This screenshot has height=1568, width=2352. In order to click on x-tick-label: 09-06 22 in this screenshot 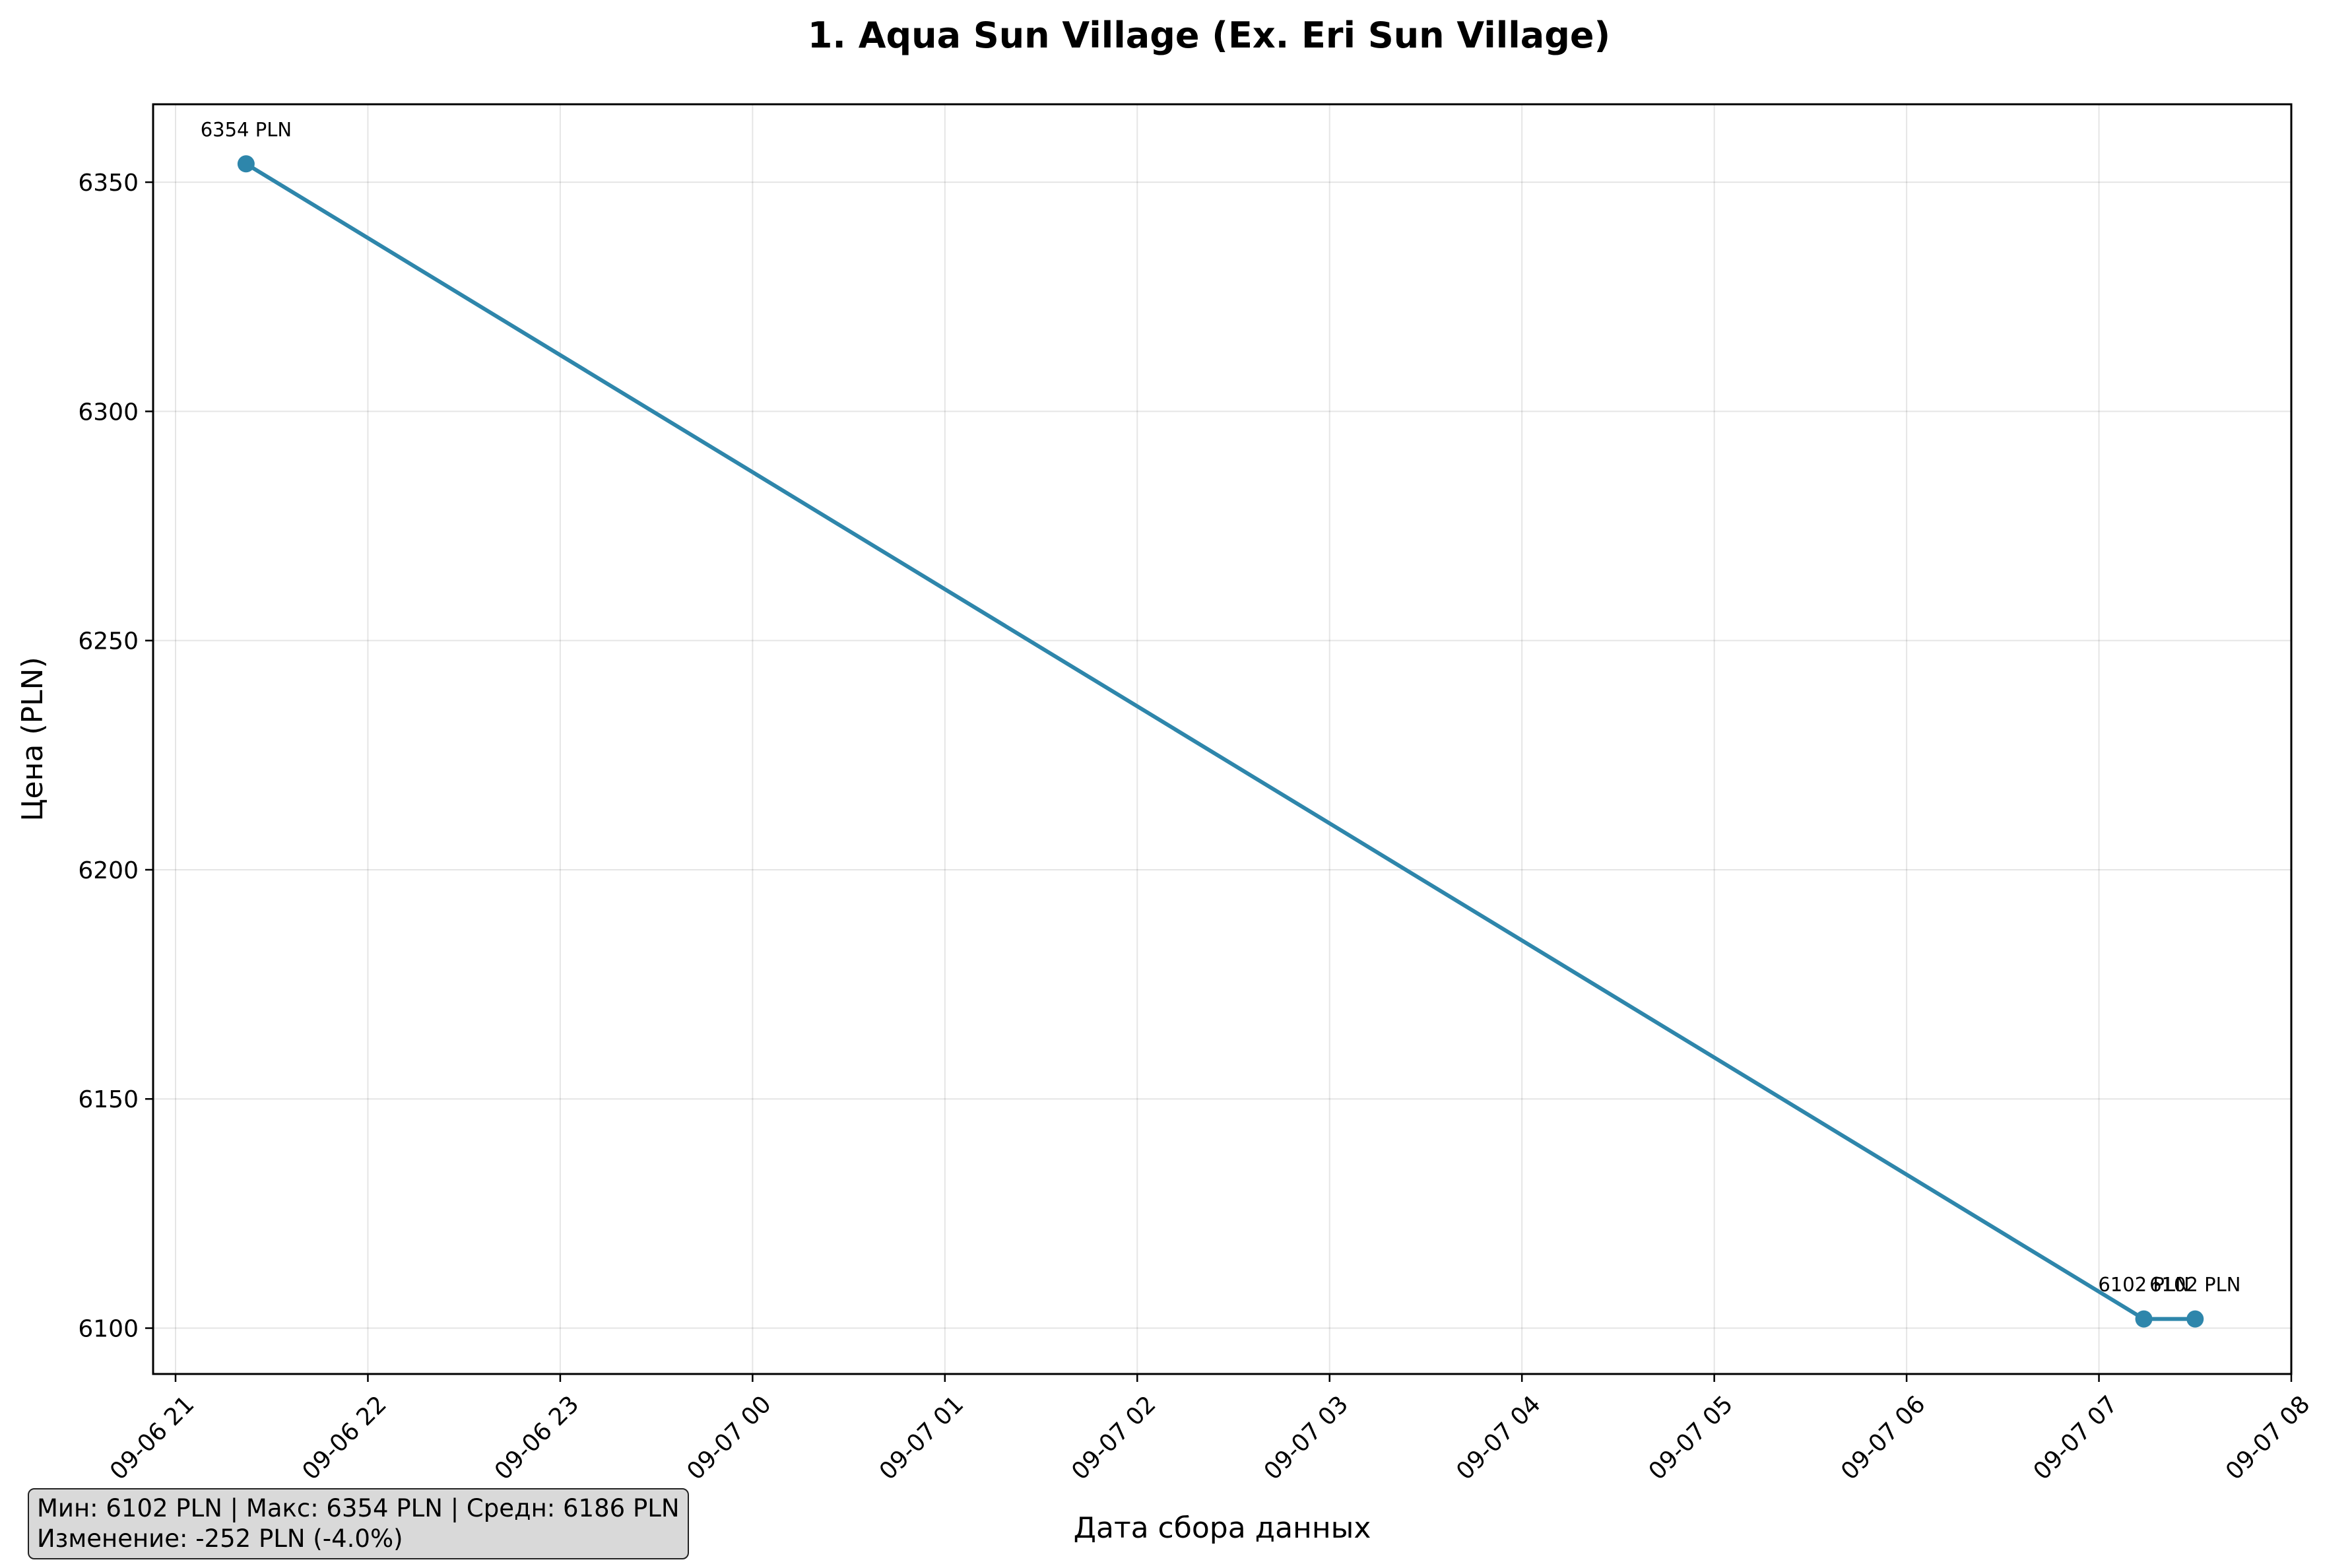, I will do `click(344, 1437)`.